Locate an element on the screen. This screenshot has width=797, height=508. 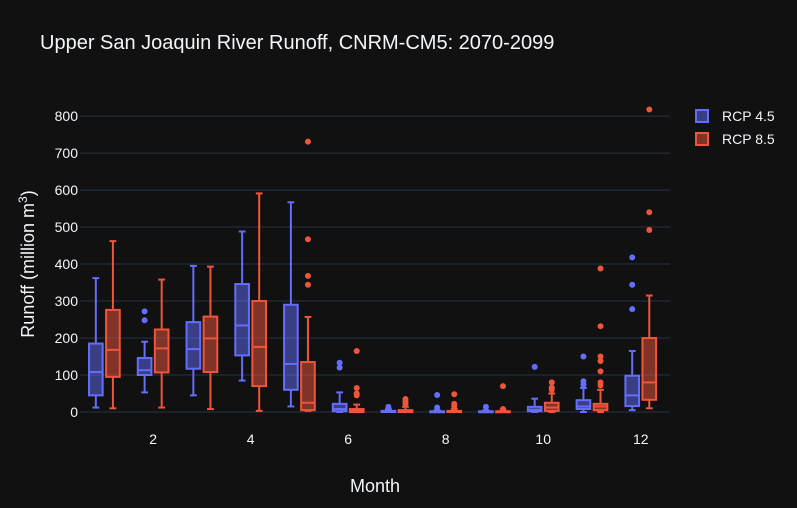
y-tick-label: 700 is located at coordinates (67, 153).